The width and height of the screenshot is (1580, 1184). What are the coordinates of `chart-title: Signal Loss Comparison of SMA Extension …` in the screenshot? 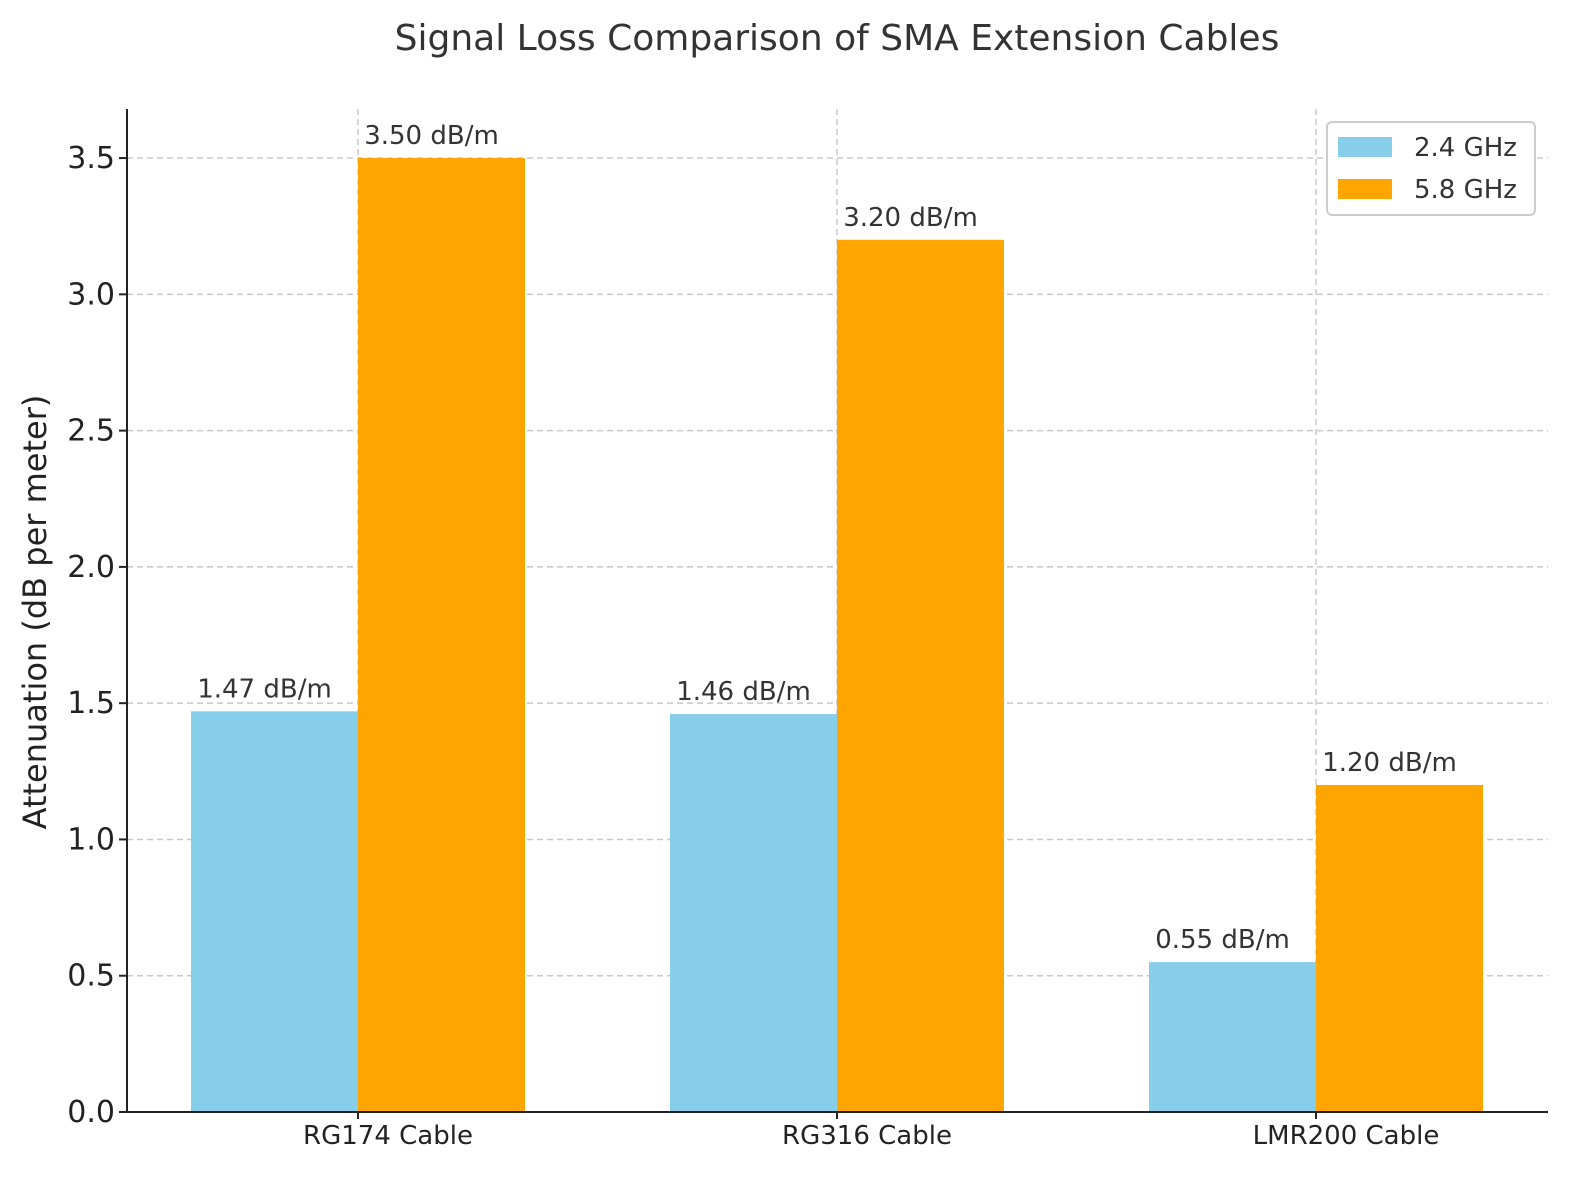 It's located at (837, 38).